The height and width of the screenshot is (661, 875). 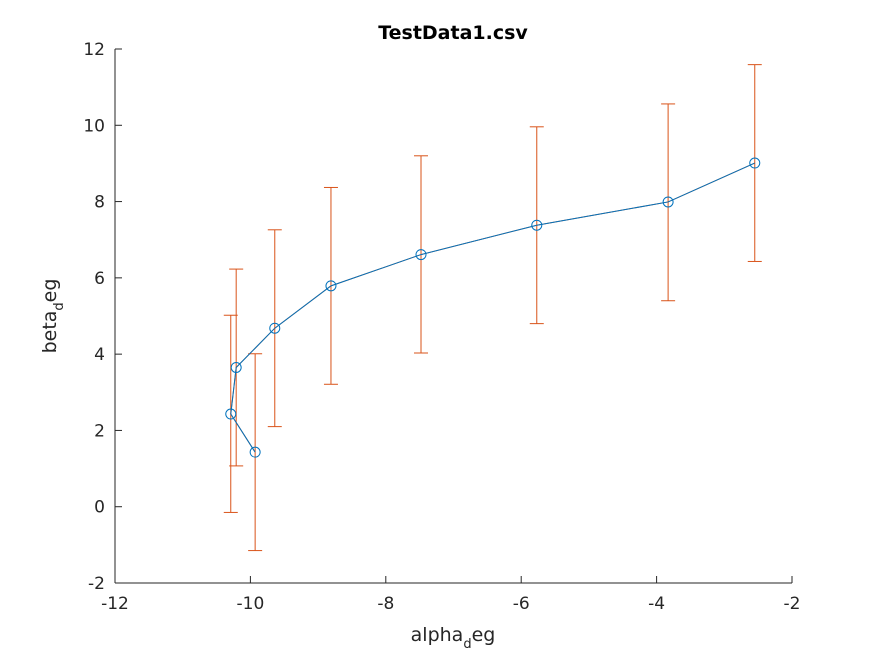 I want to click on x-tick-label: -8, so click(x=385, y=604).